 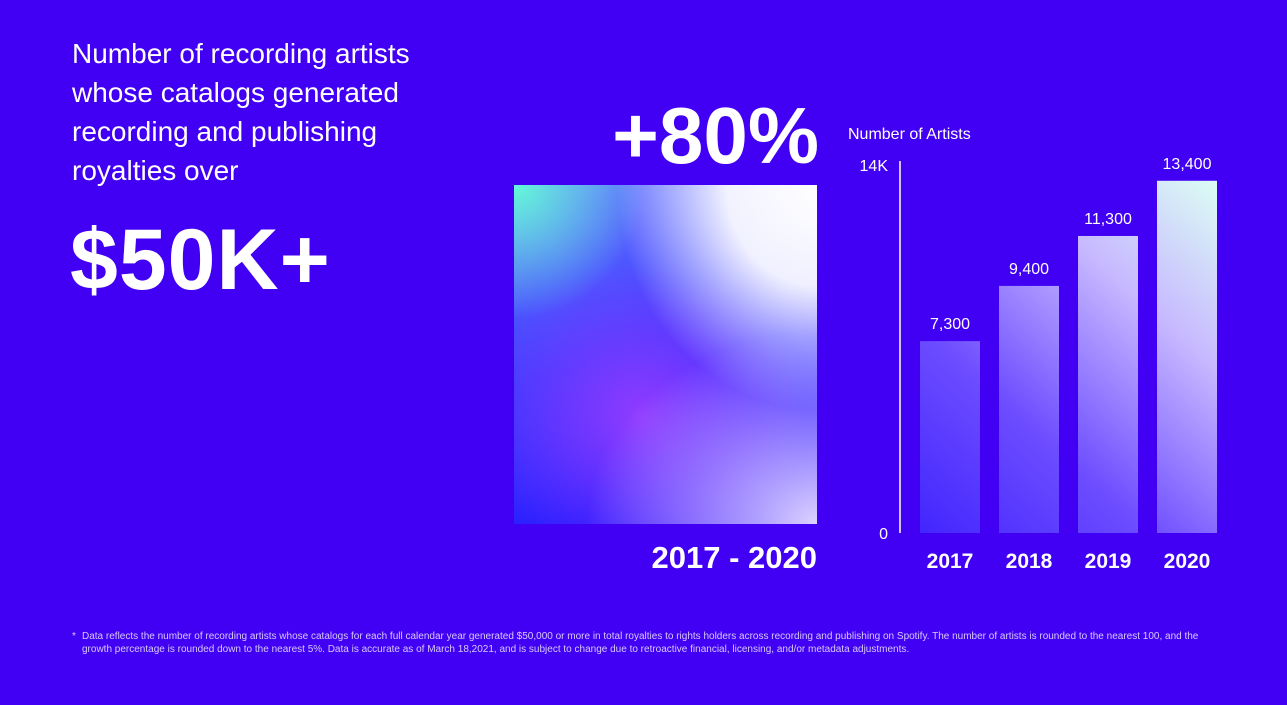 What do you see at coordinates (1108, 561) in the screenshot?
I see `x-tick-label: 2019` at bounding box center [1108, 561].